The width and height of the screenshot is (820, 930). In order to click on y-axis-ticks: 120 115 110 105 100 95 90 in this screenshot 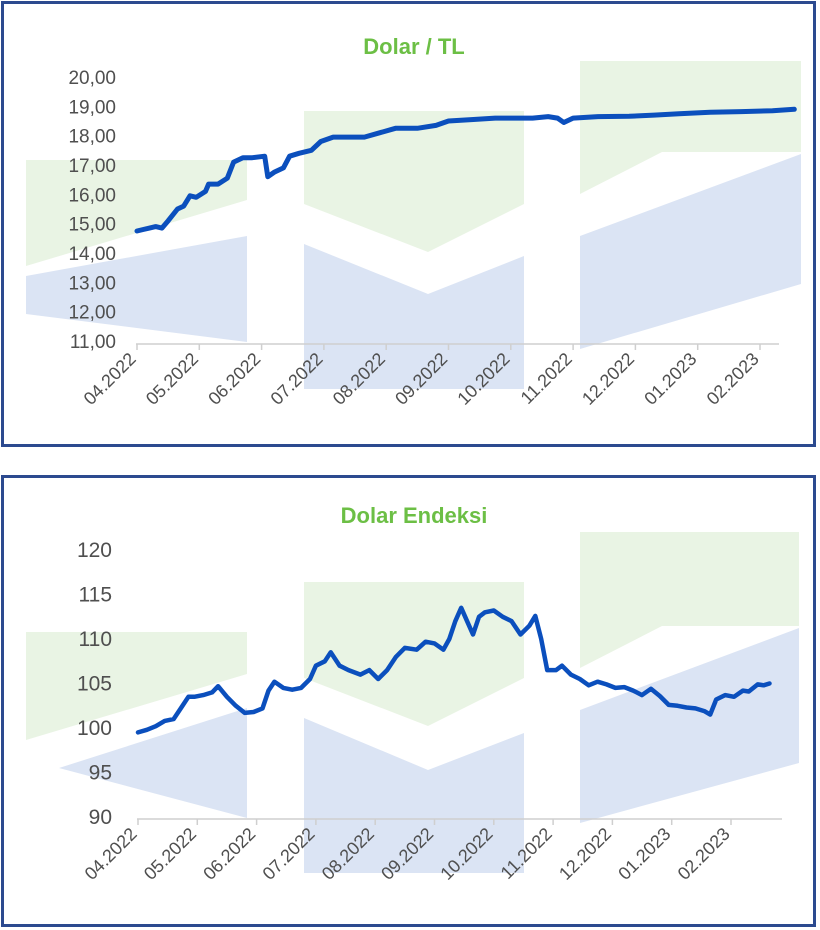, I will do `click(94, 684)`.